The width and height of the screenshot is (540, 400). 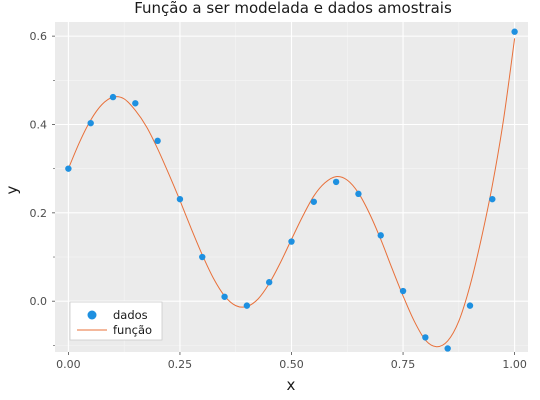 What do you see at coordinates (39, 213) in the screenshot?
I see `y-tick-label: 0.2` at bounding box center [39, 213].